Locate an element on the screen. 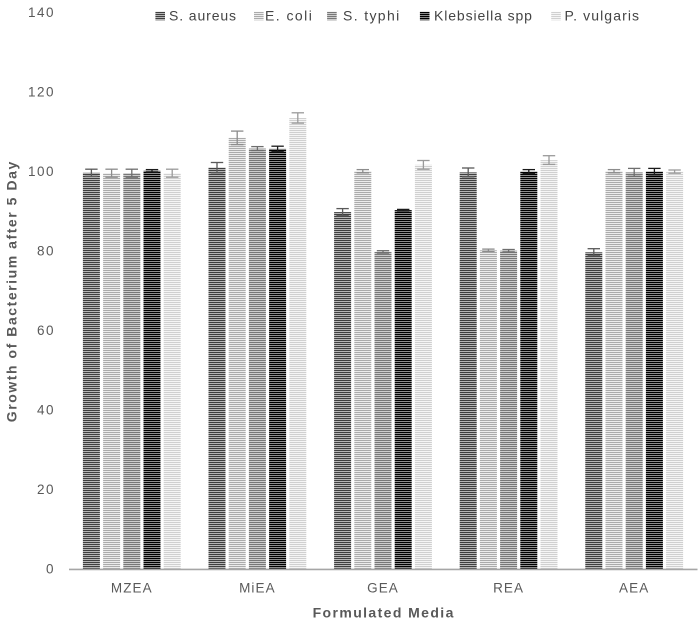  svg-text: S. aureus is located at coordinates (203, 15).